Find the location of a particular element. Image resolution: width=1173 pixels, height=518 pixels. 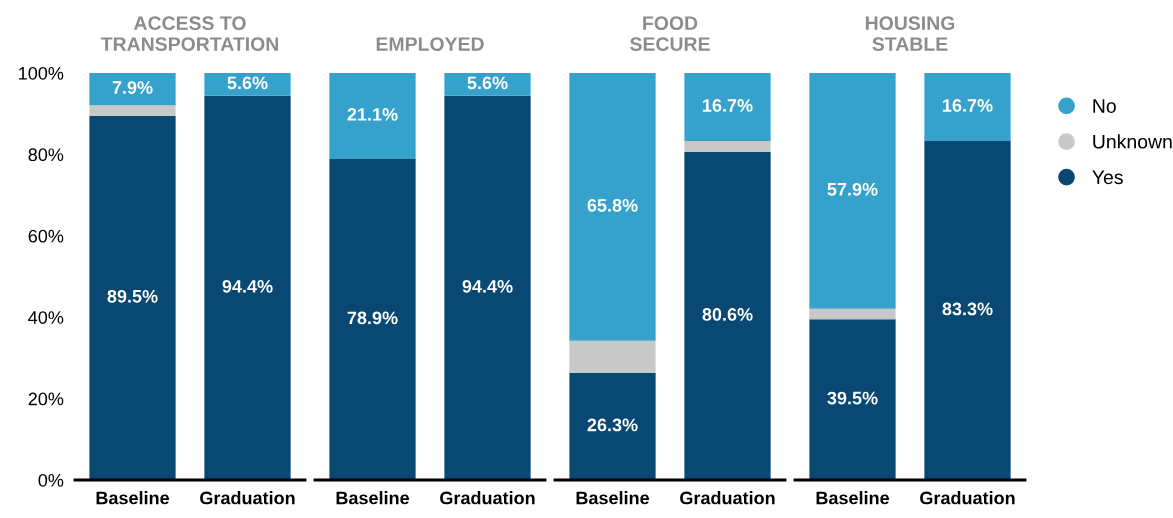

chart-title: ACCESS TO TRANSPORTATION is located at coordinates (189, 33).